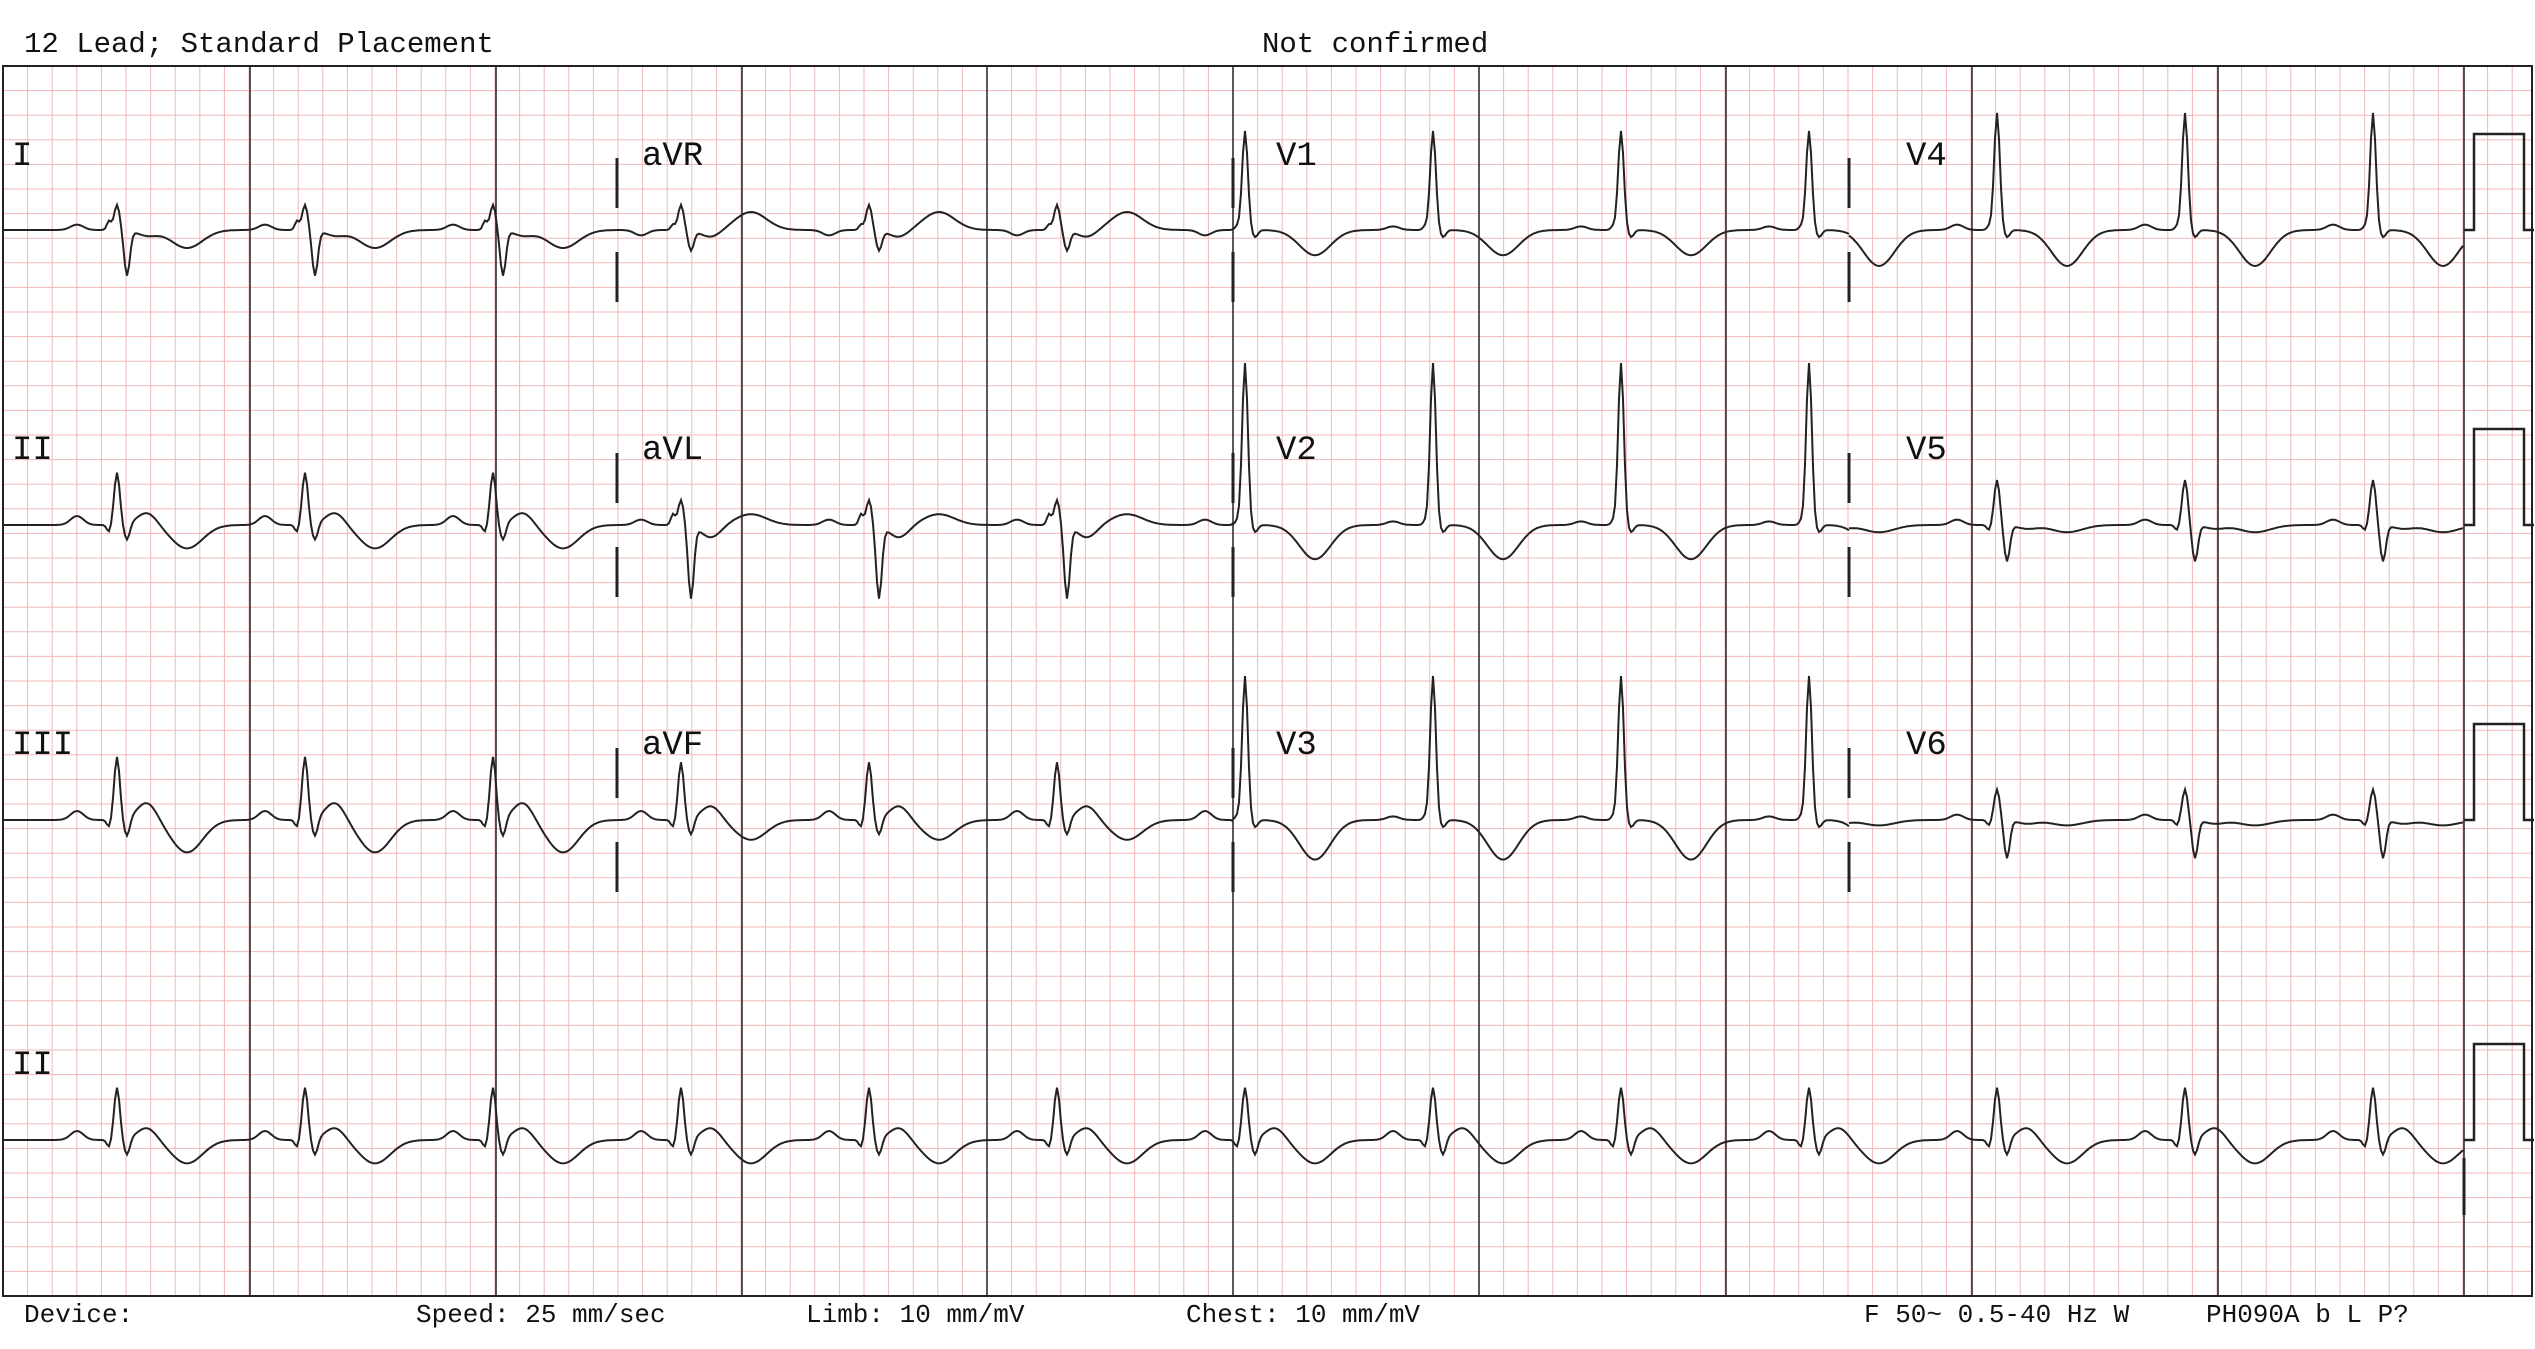 The height and width of the screenshot is (1349, 2535). I want to click on trace-avl, so click(925, 547).